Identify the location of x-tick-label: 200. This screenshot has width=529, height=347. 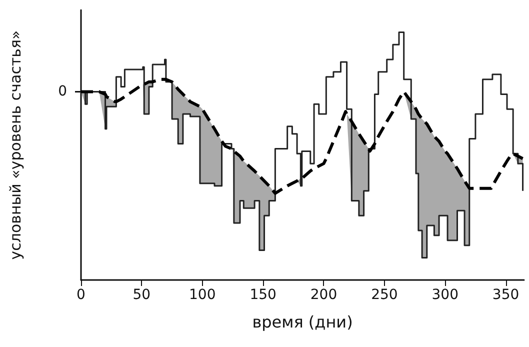
(324, 295).